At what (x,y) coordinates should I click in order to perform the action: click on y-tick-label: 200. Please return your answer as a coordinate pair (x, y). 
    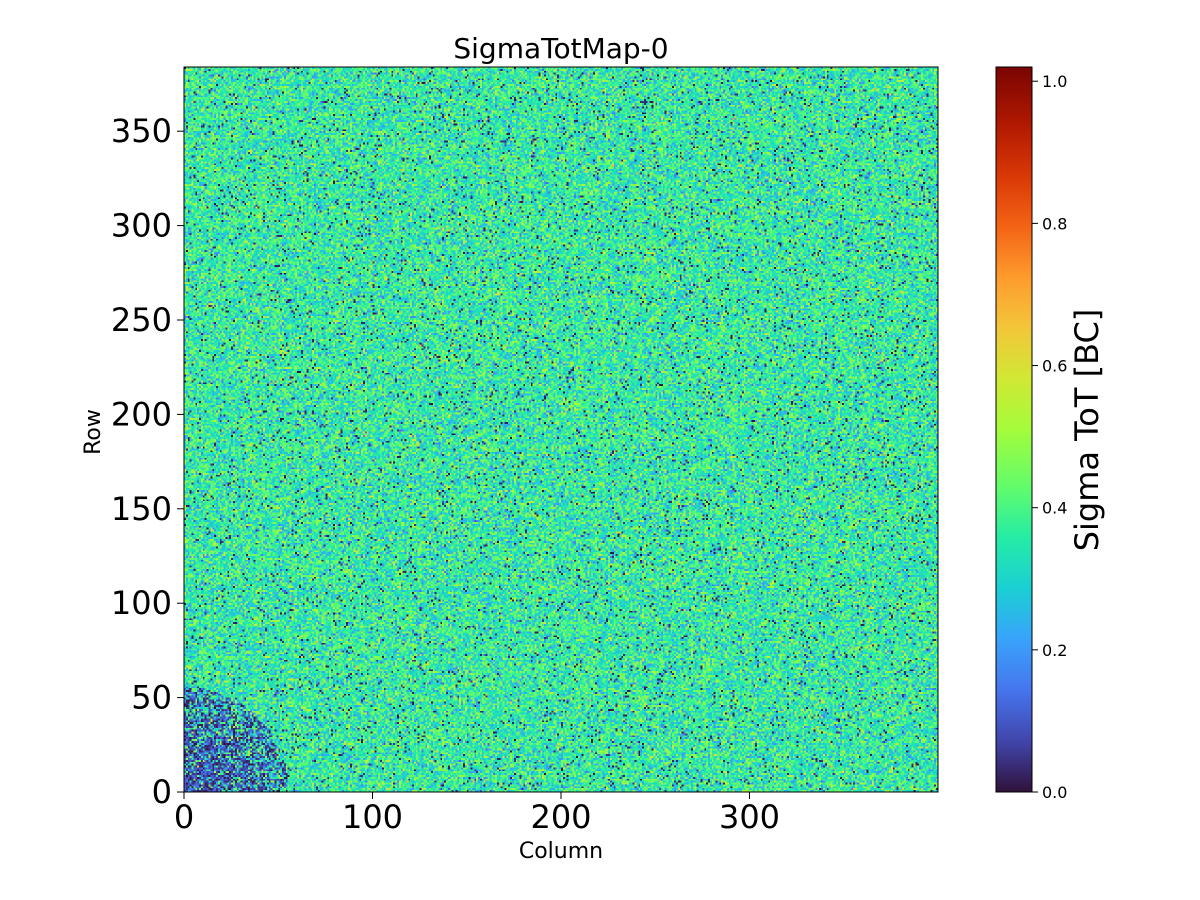
    Looking at the image, I should click on (141, 414).